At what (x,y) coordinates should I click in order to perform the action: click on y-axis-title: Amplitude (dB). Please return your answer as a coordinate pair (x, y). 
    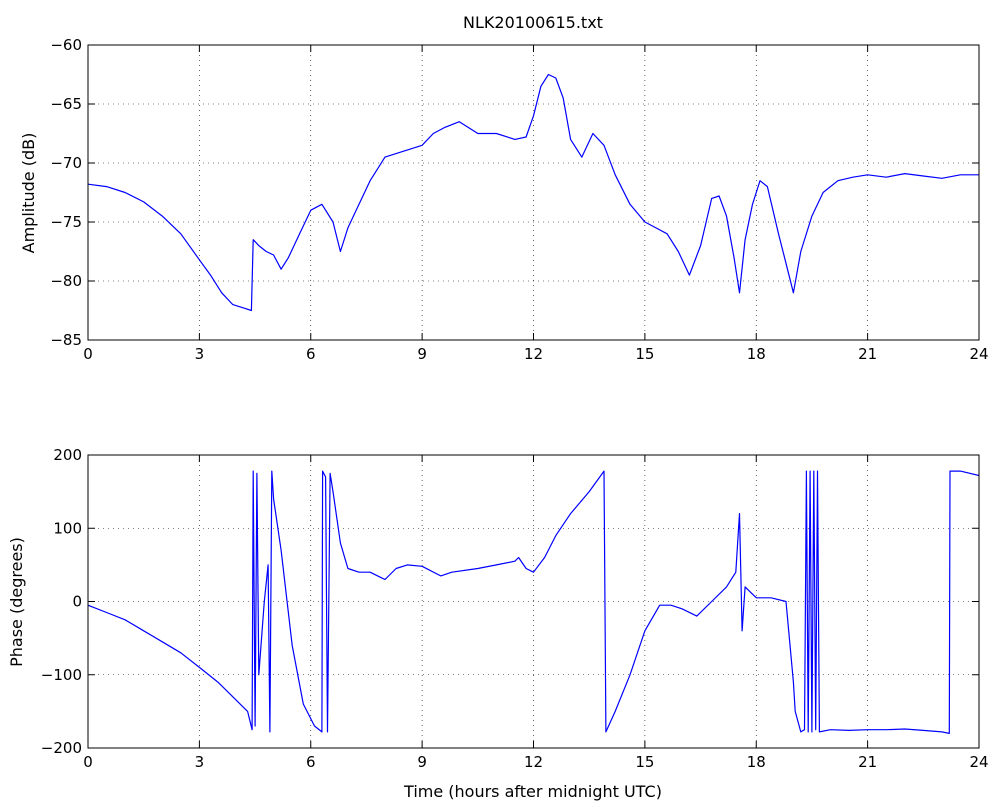
    Looking at the image, I should click on (28, 193).